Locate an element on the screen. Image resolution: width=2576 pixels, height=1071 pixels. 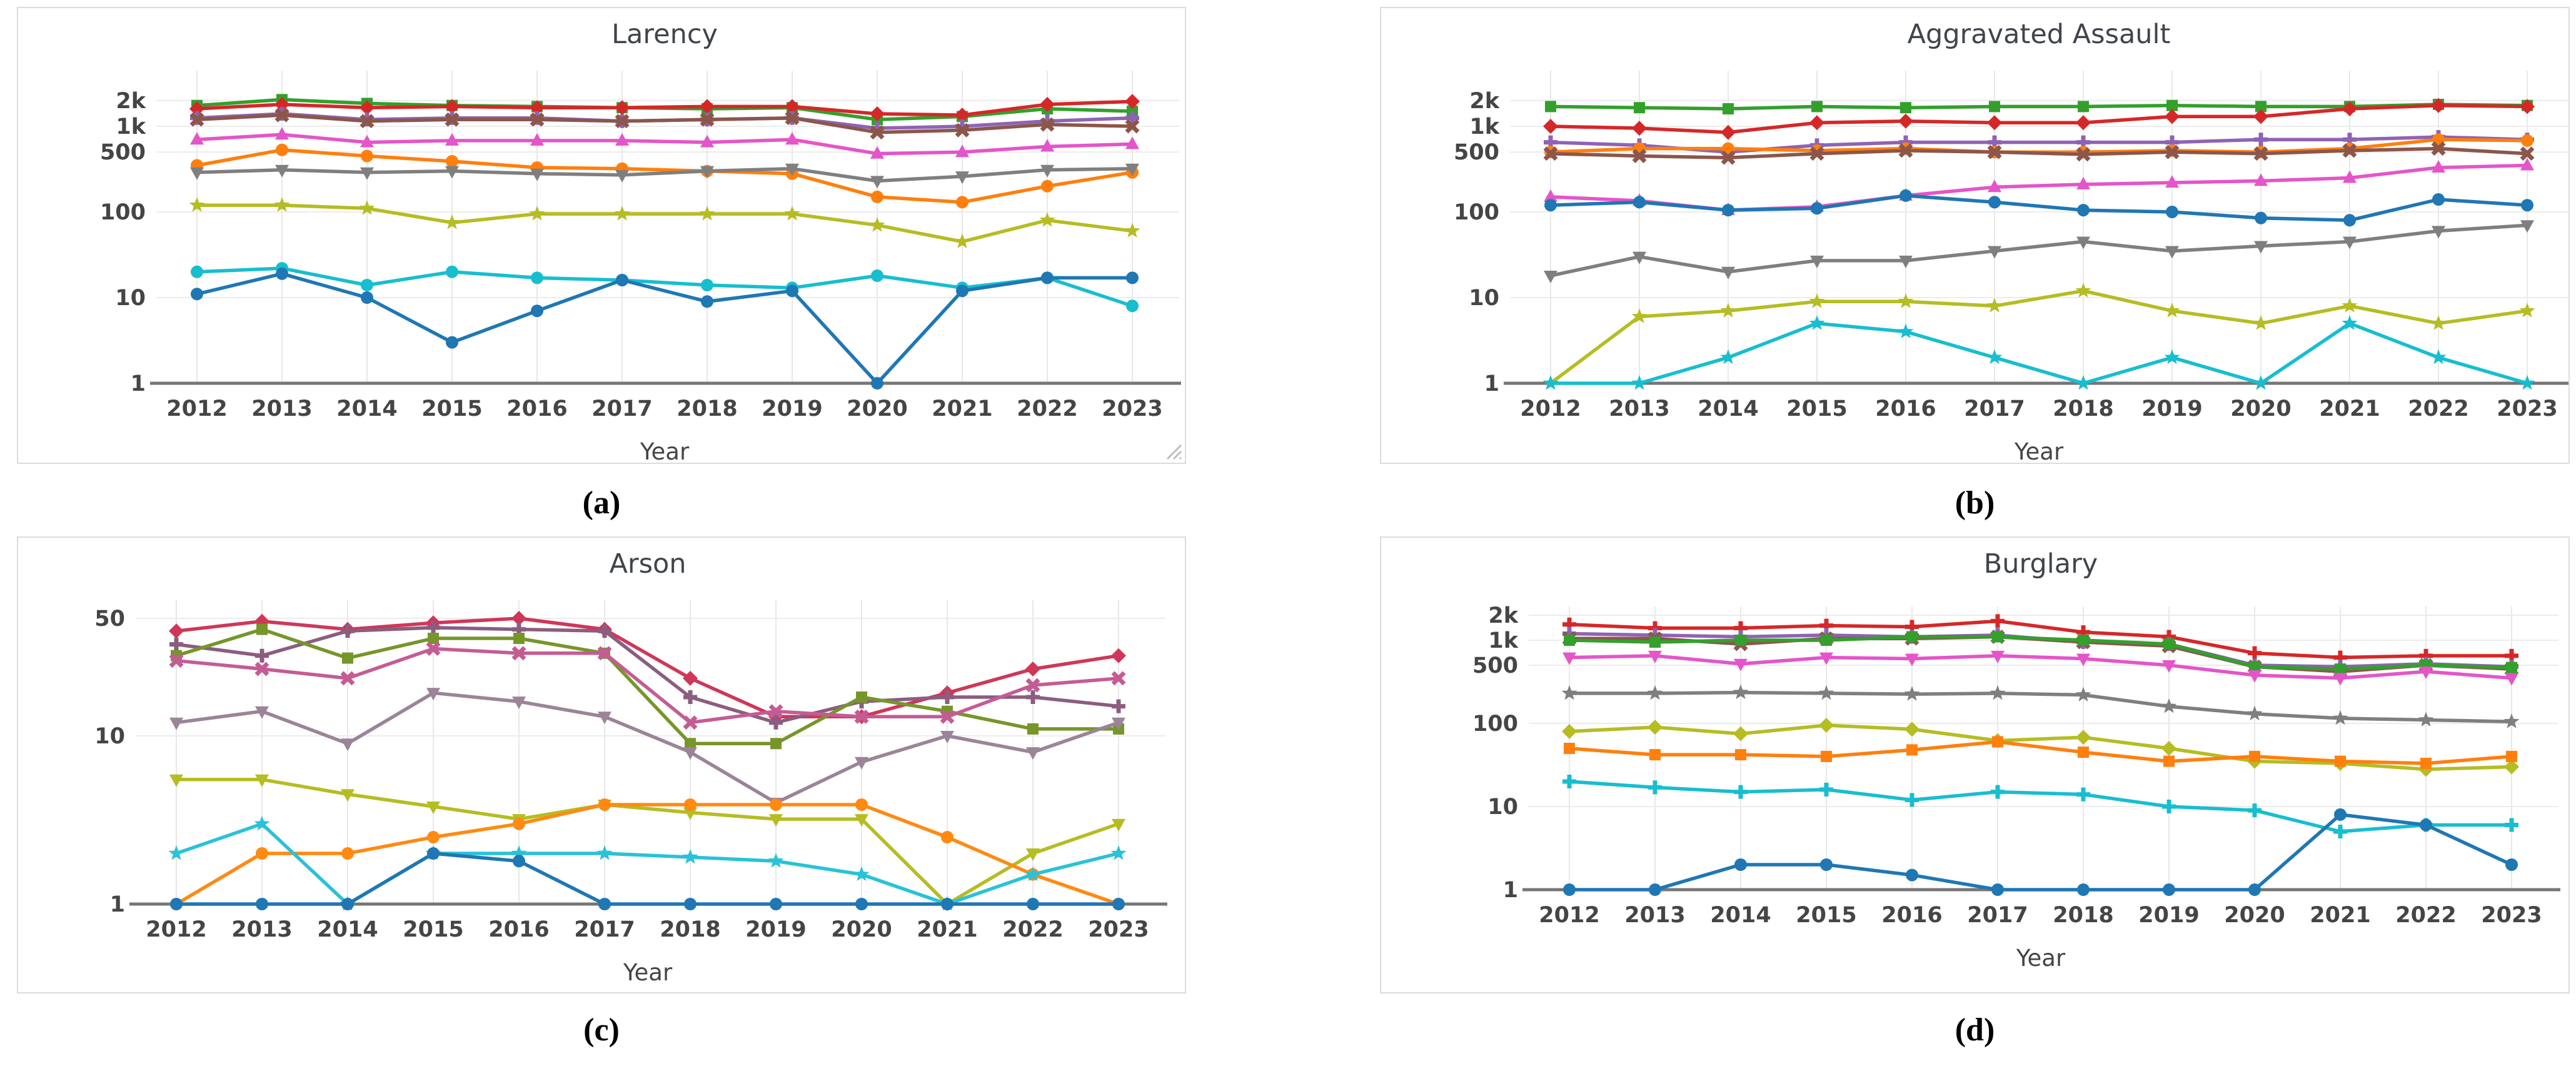
chart-title: Aggravated Assault is located at coordinates (2039, 34).